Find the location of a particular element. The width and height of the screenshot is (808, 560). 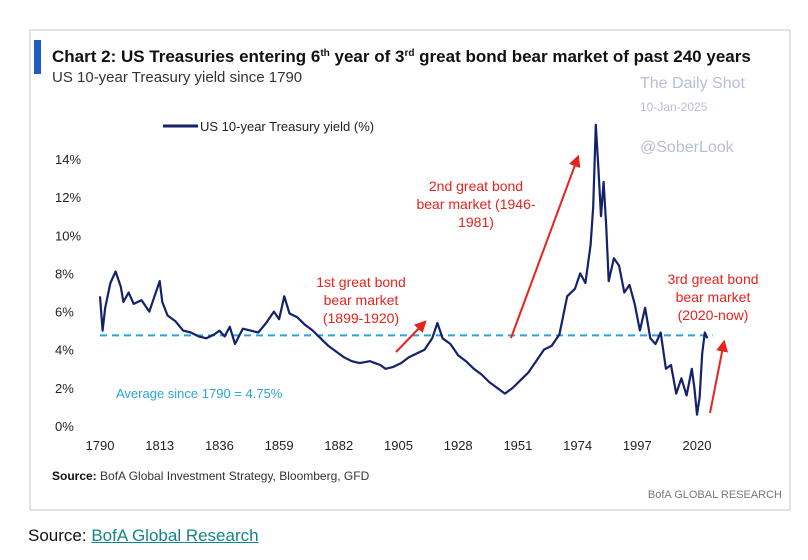

annotation-text: (1899-1920) is located at coordinates (361, 318).